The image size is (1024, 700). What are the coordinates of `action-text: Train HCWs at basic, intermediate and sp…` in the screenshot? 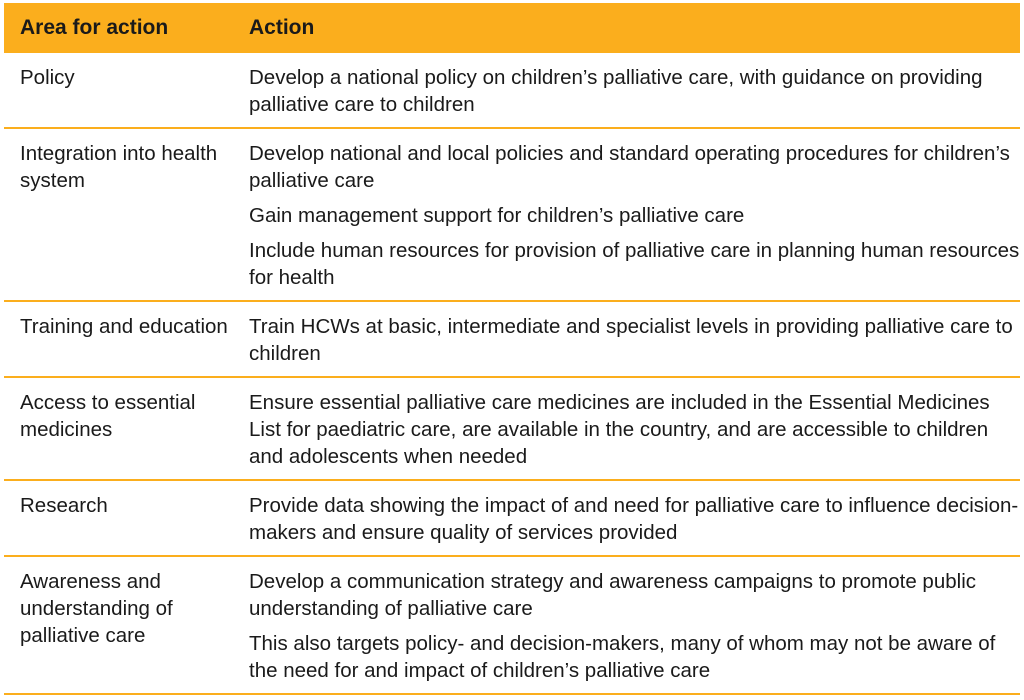 It's located at (631, 340).